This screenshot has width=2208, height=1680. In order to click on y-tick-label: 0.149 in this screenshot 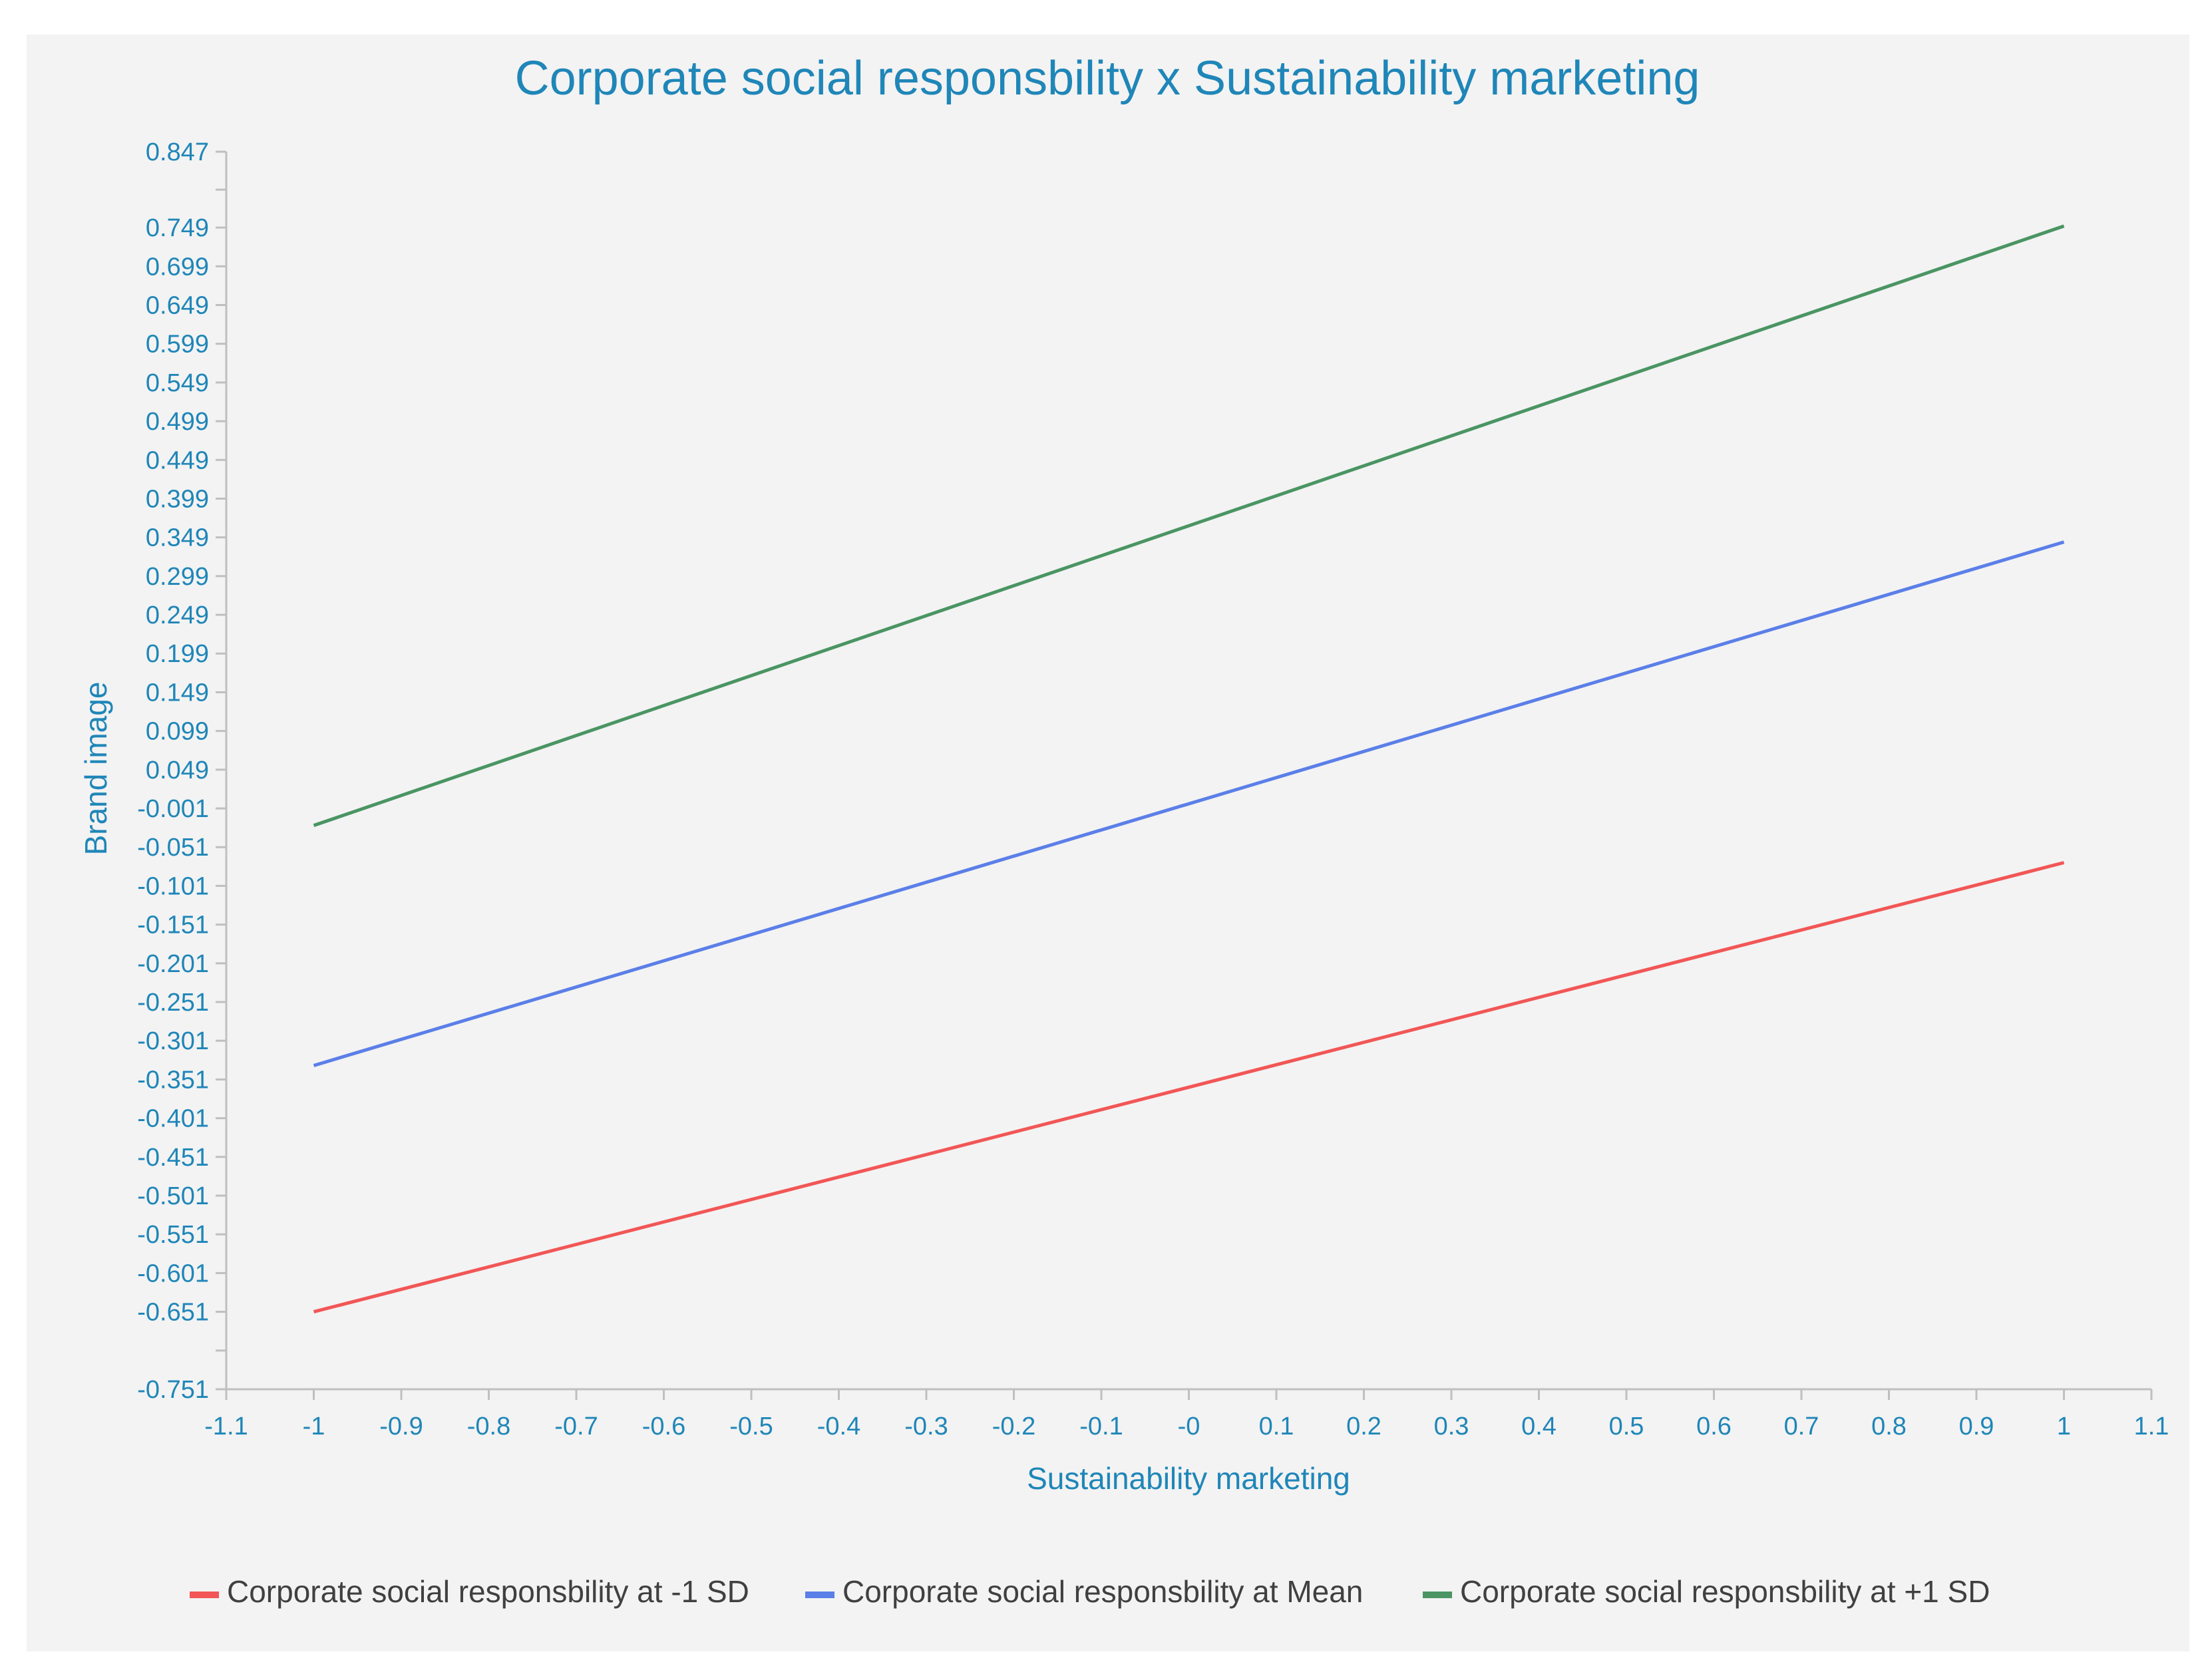, I will do `click(177, 693)`.